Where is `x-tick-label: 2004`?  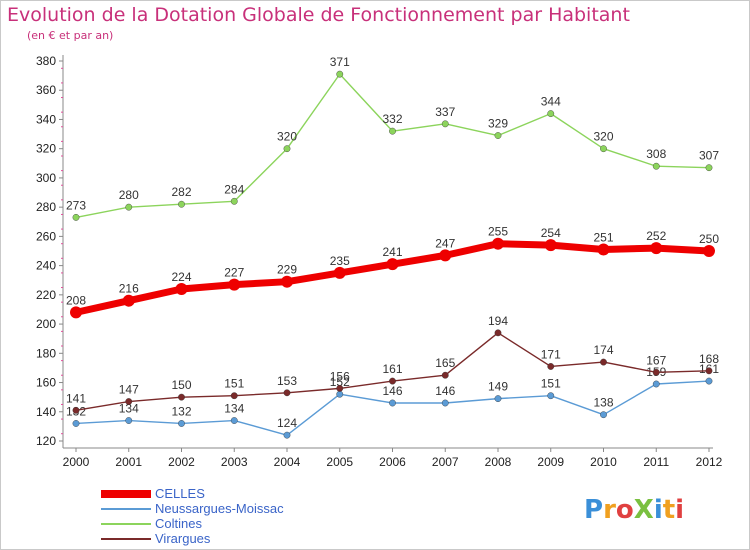
x-tick-label: 2004 is located at coordinates (287, 462).